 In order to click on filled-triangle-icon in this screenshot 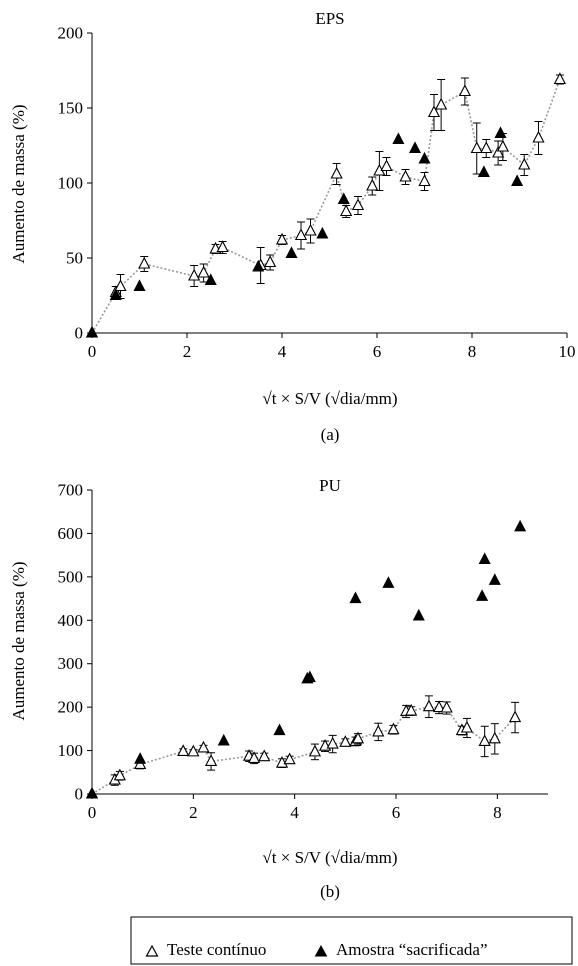, I will do `click(321, 950)`.